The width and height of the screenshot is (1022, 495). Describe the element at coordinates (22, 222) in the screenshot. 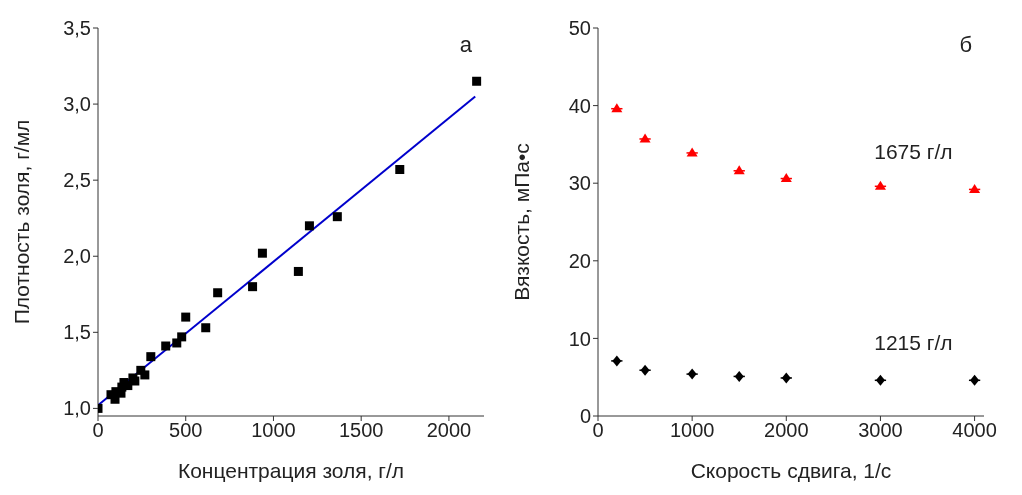

I see `y-axis-title: Плотность золя, г/мл` at that location.